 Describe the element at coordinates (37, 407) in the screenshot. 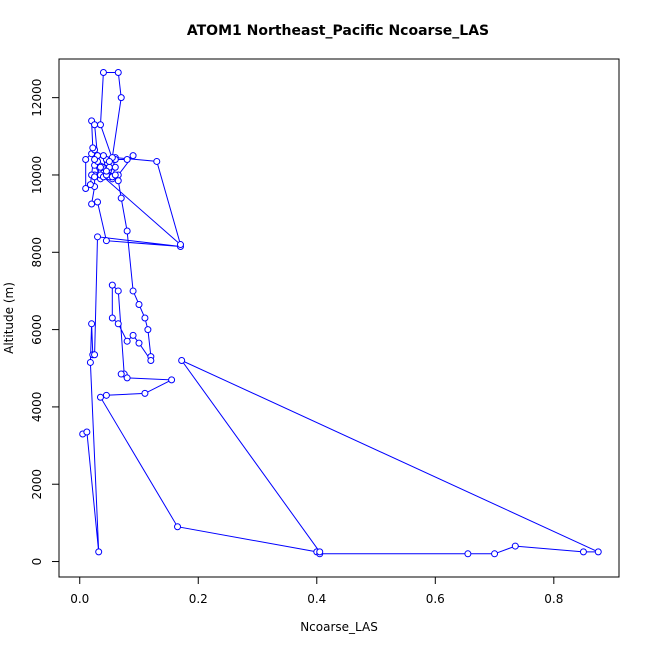

I see `y-tick-label: 4000` at that location.